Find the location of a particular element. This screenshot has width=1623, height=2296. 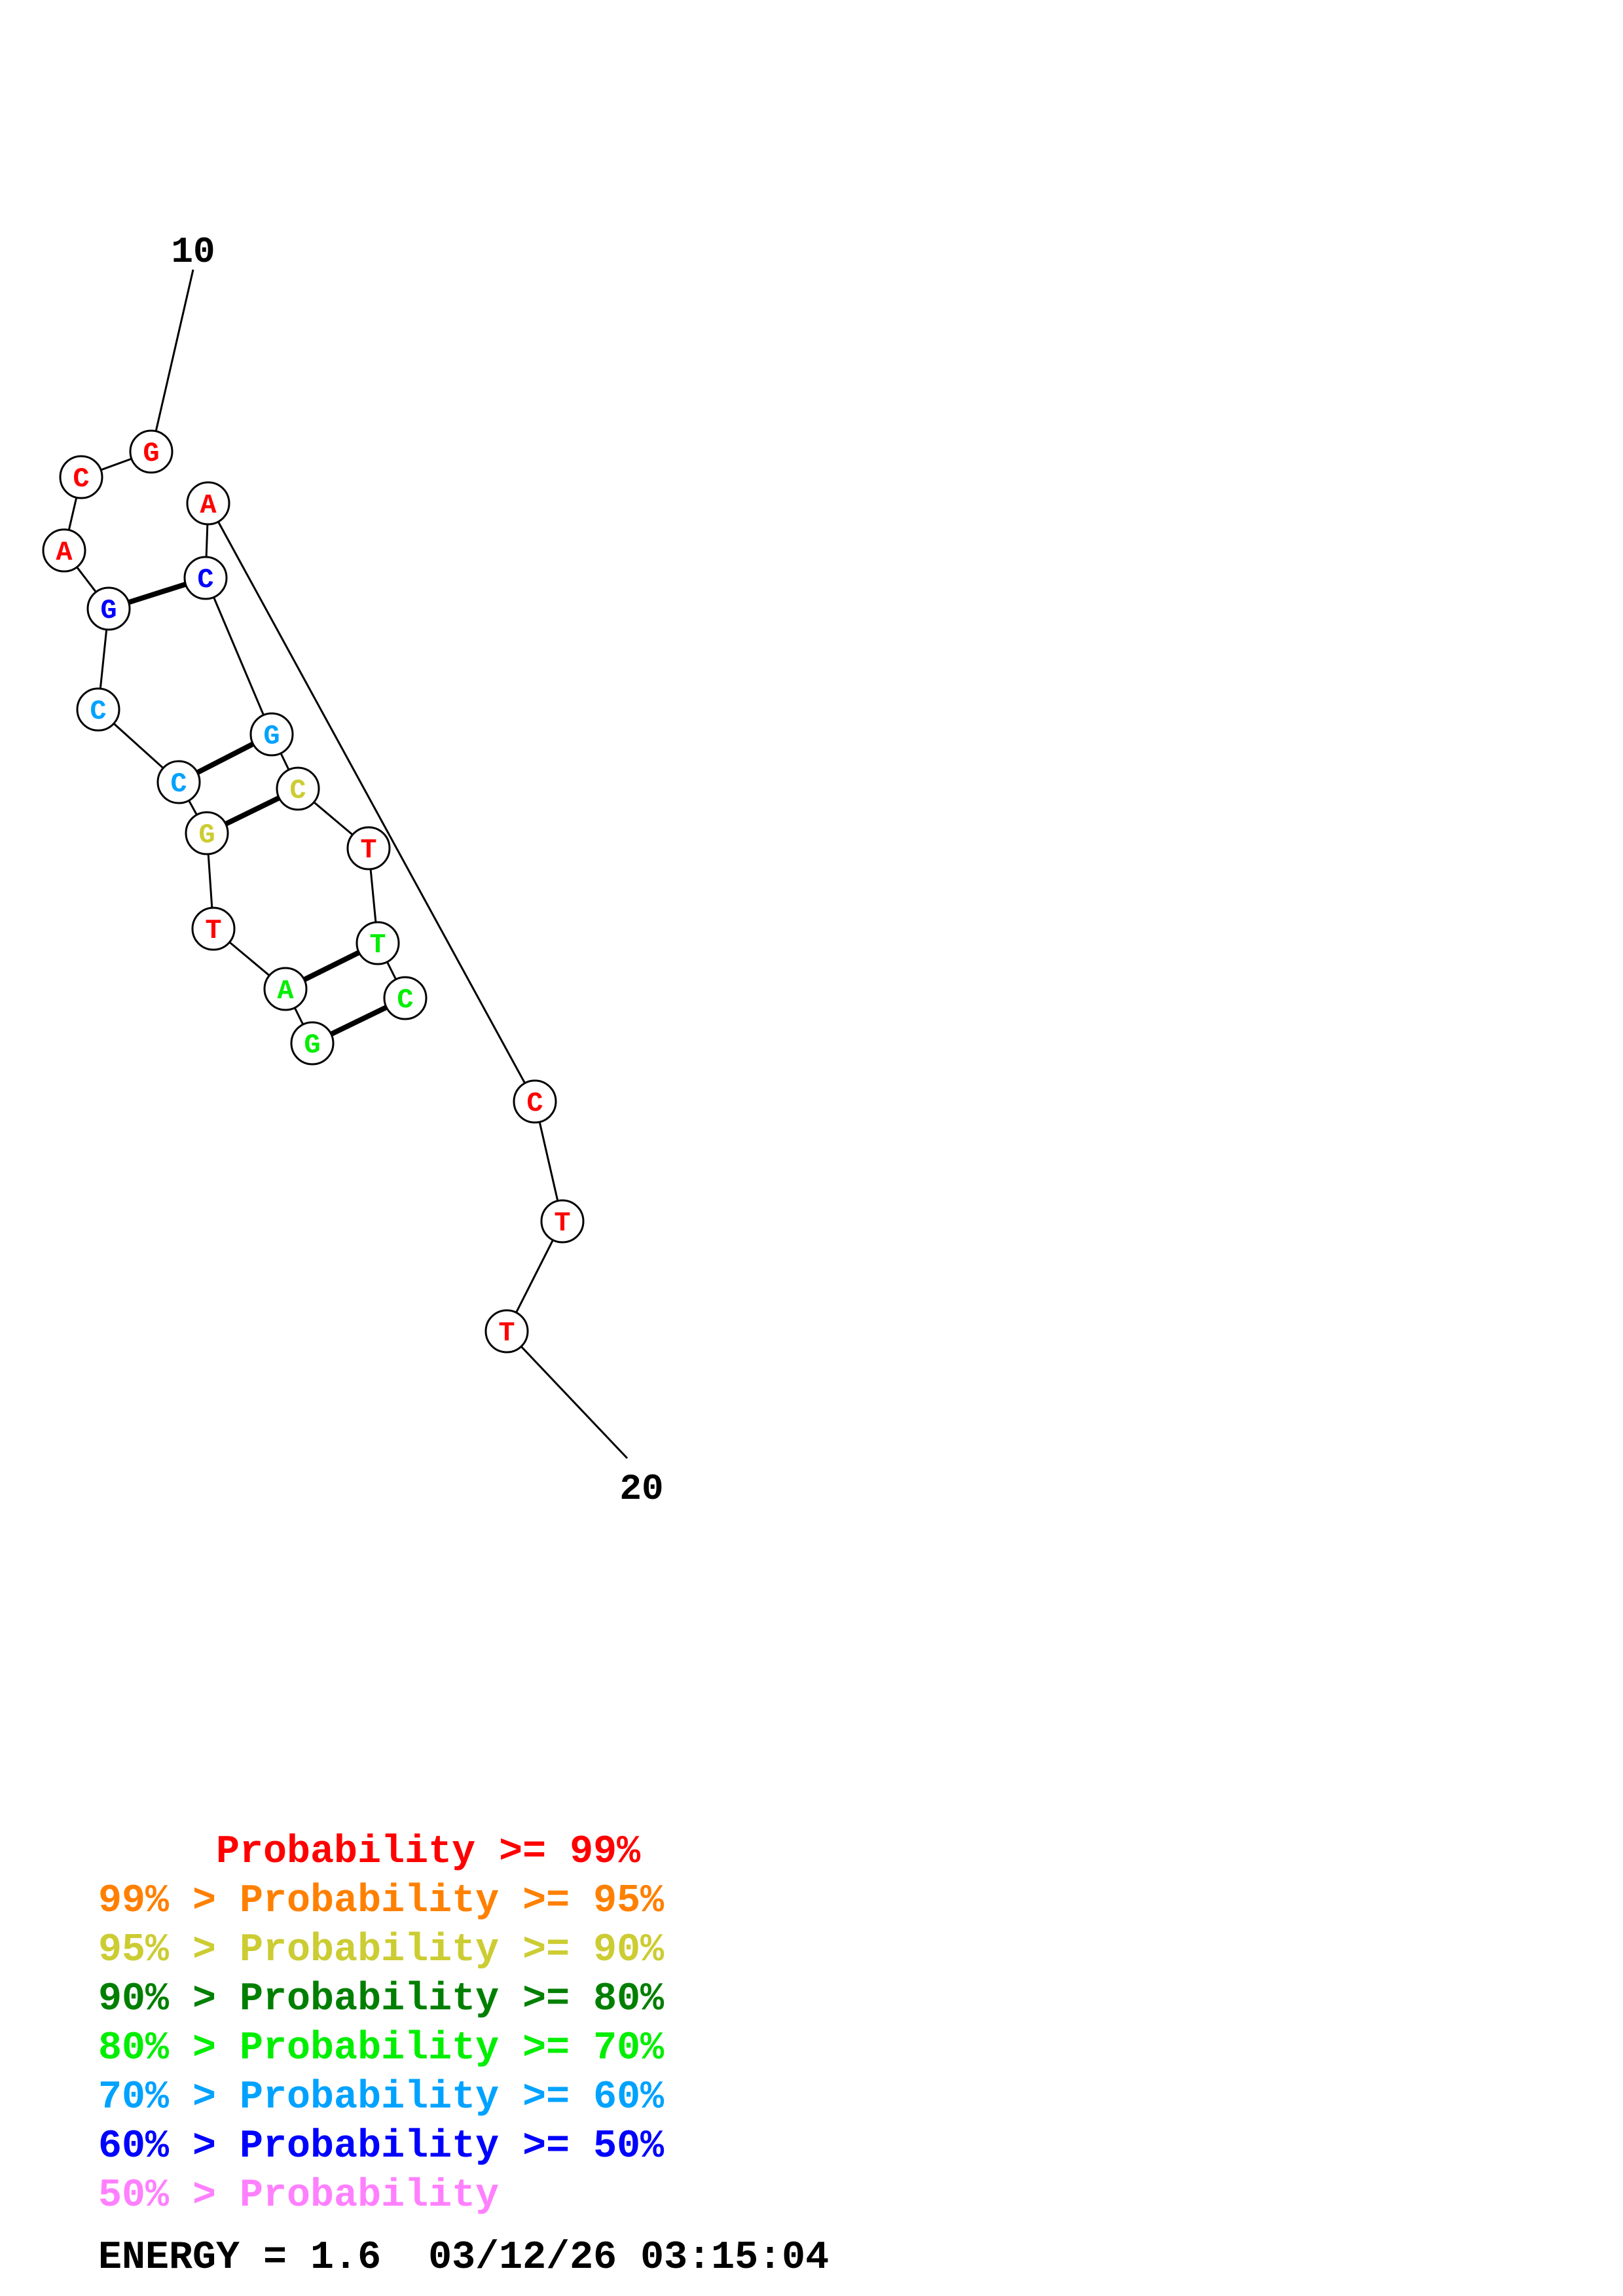

base-pairs is located at coordinates (257, 810).